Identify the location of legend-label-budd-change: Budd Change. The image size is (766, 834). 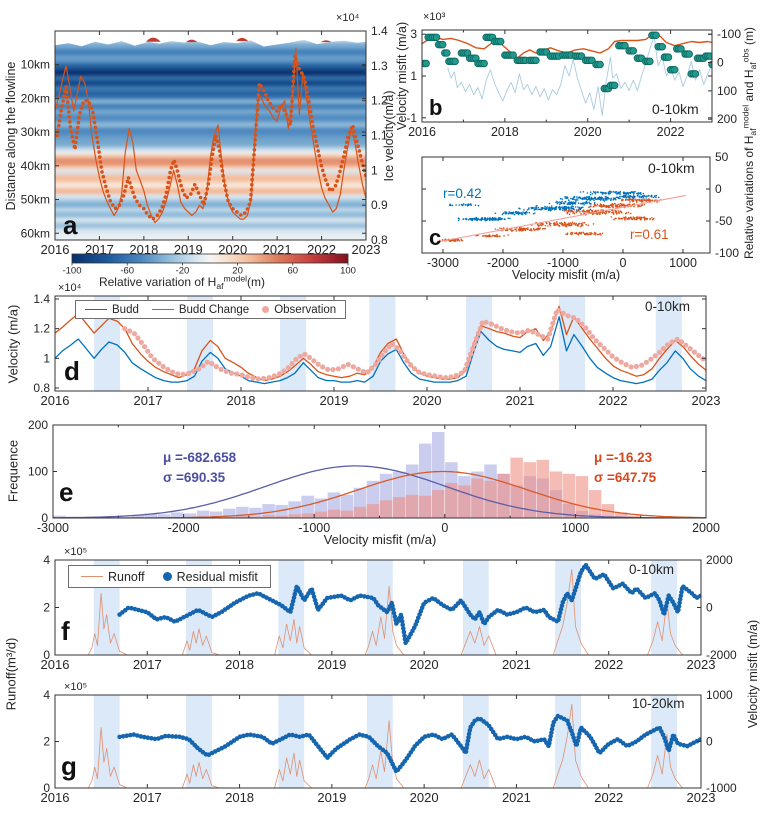
(214, 309).